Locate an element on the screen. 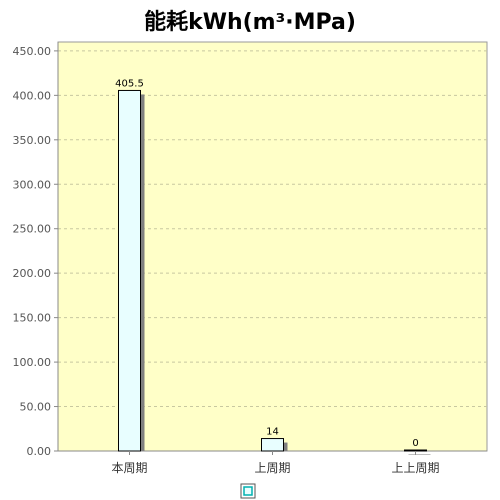 The width and height of the screenshot is (500, 500). y-tick-label: 350.00 is located at coordinates (32, 140).